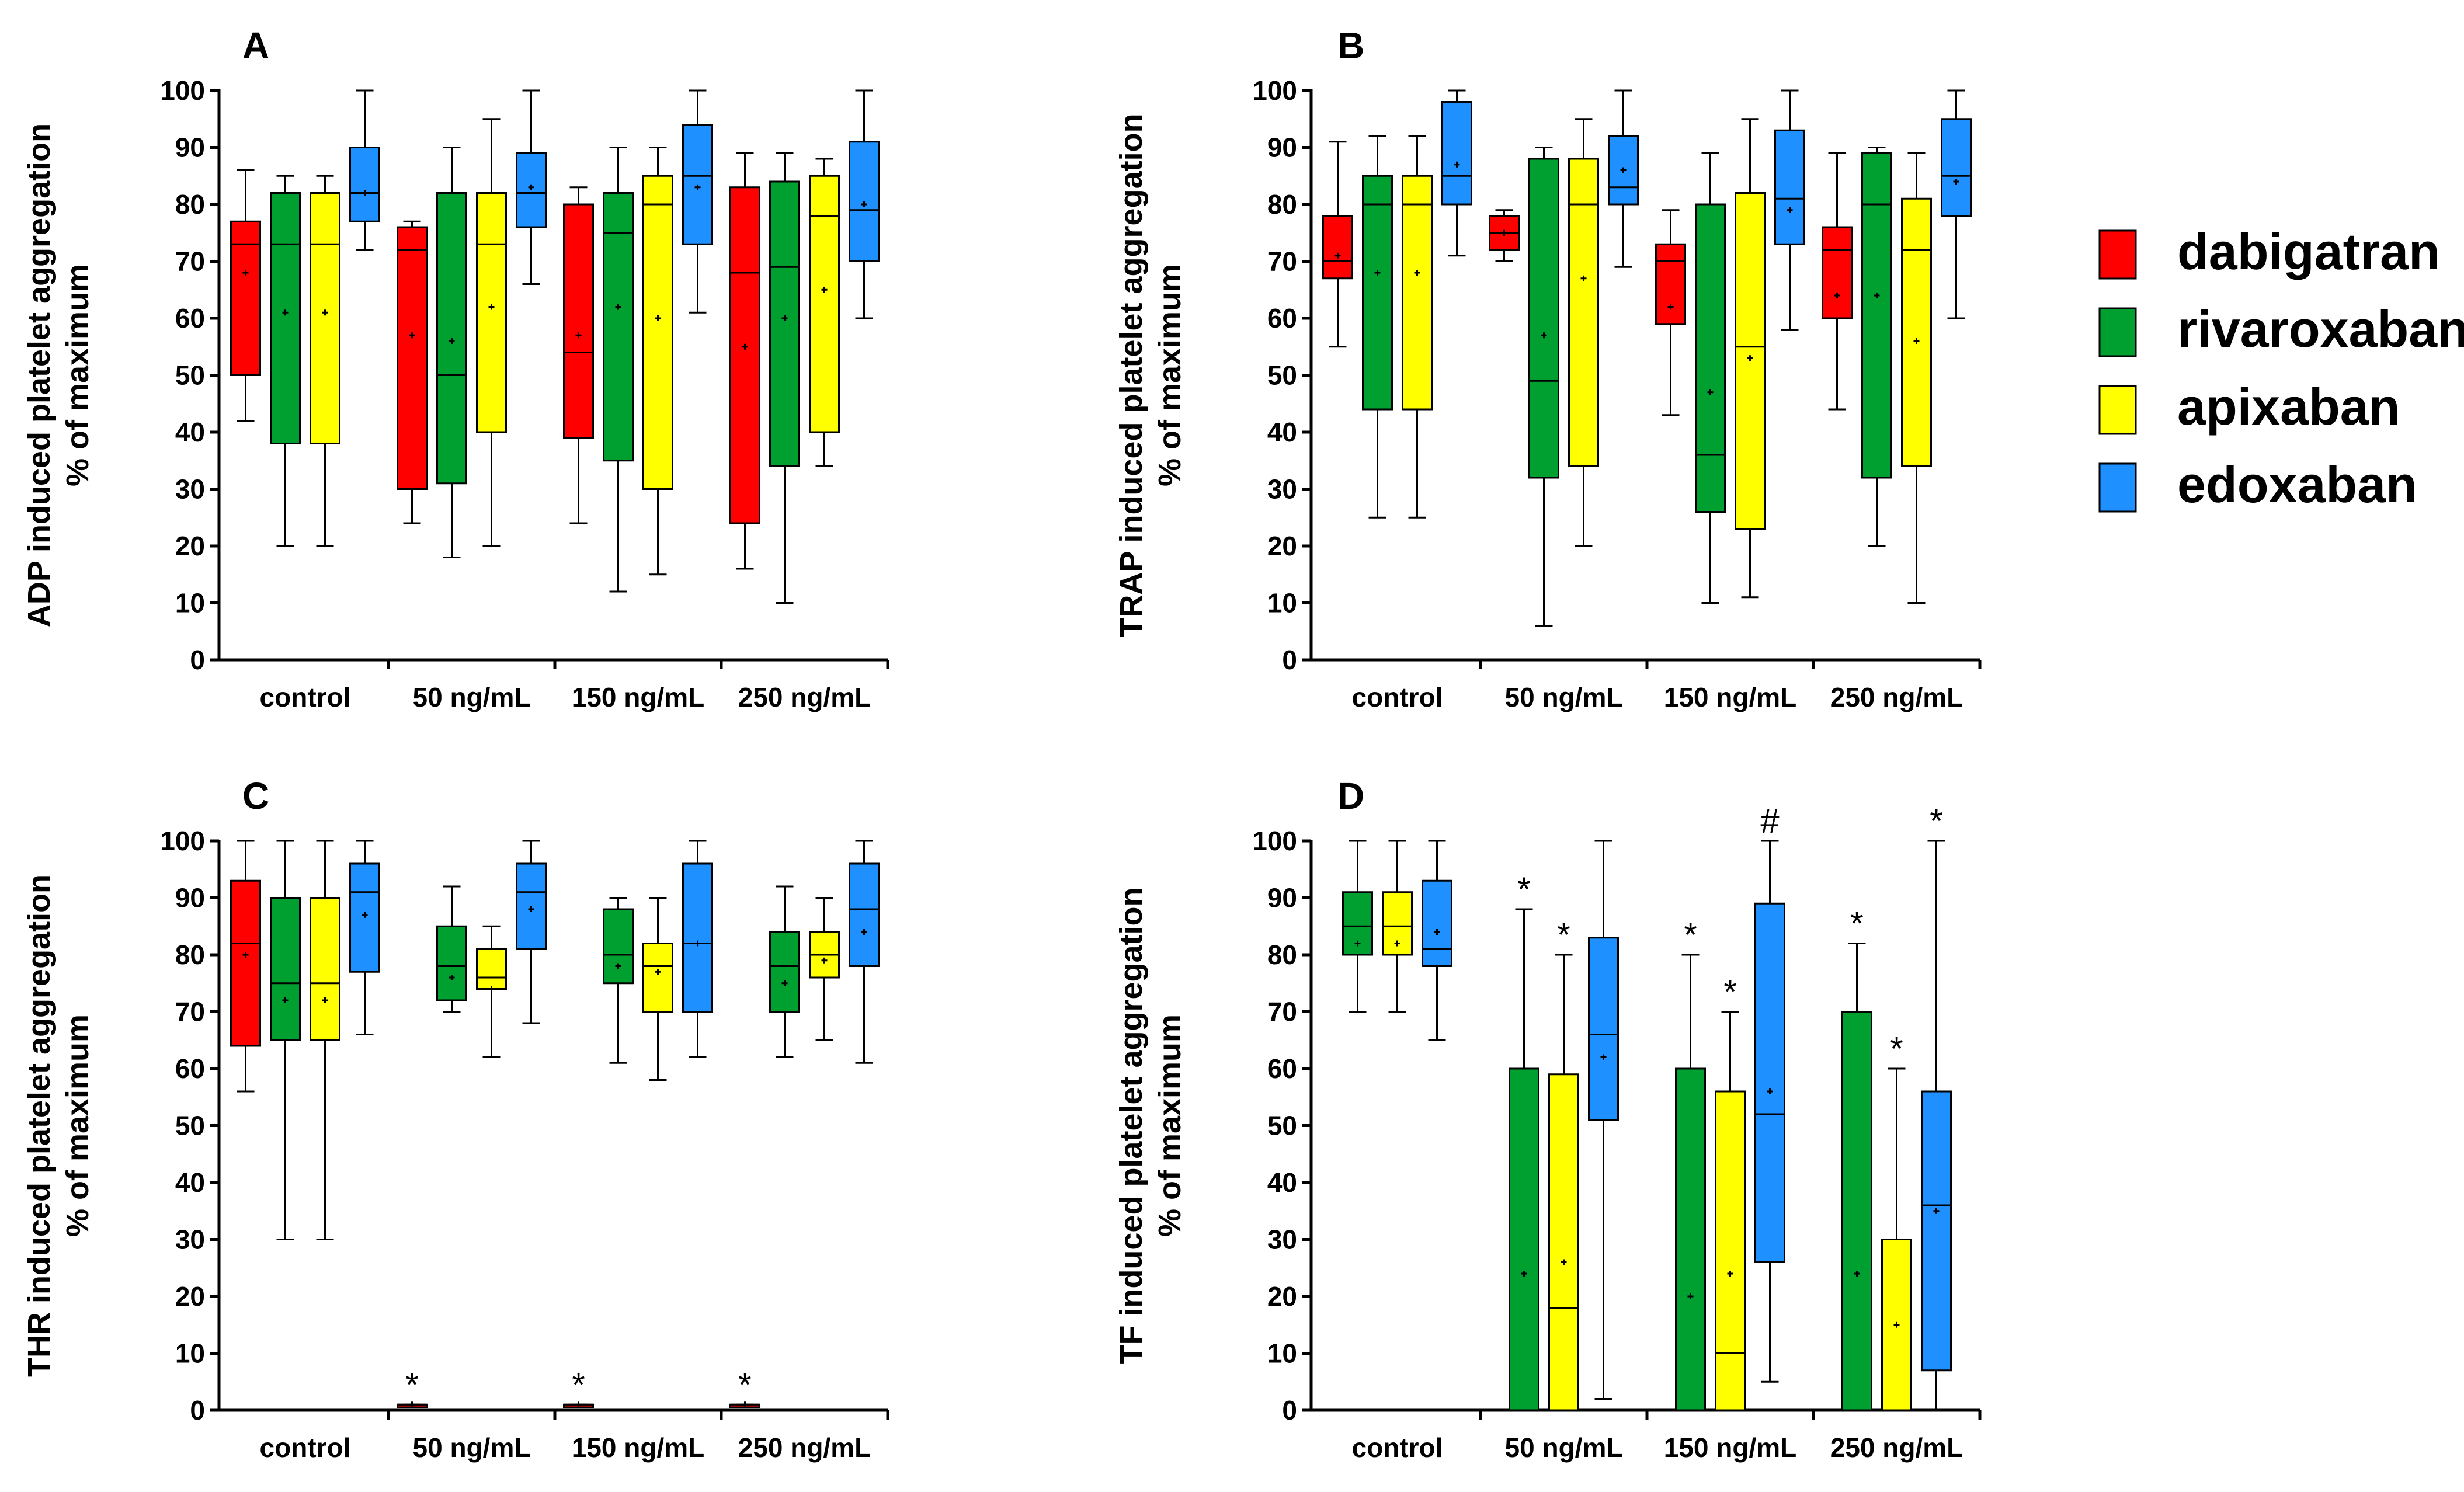  What do you see at coordinates (2308, 251) in the screenshot?
I see `legend-label-dabigatran: dabigatran` at bounding box center [2308, 251].